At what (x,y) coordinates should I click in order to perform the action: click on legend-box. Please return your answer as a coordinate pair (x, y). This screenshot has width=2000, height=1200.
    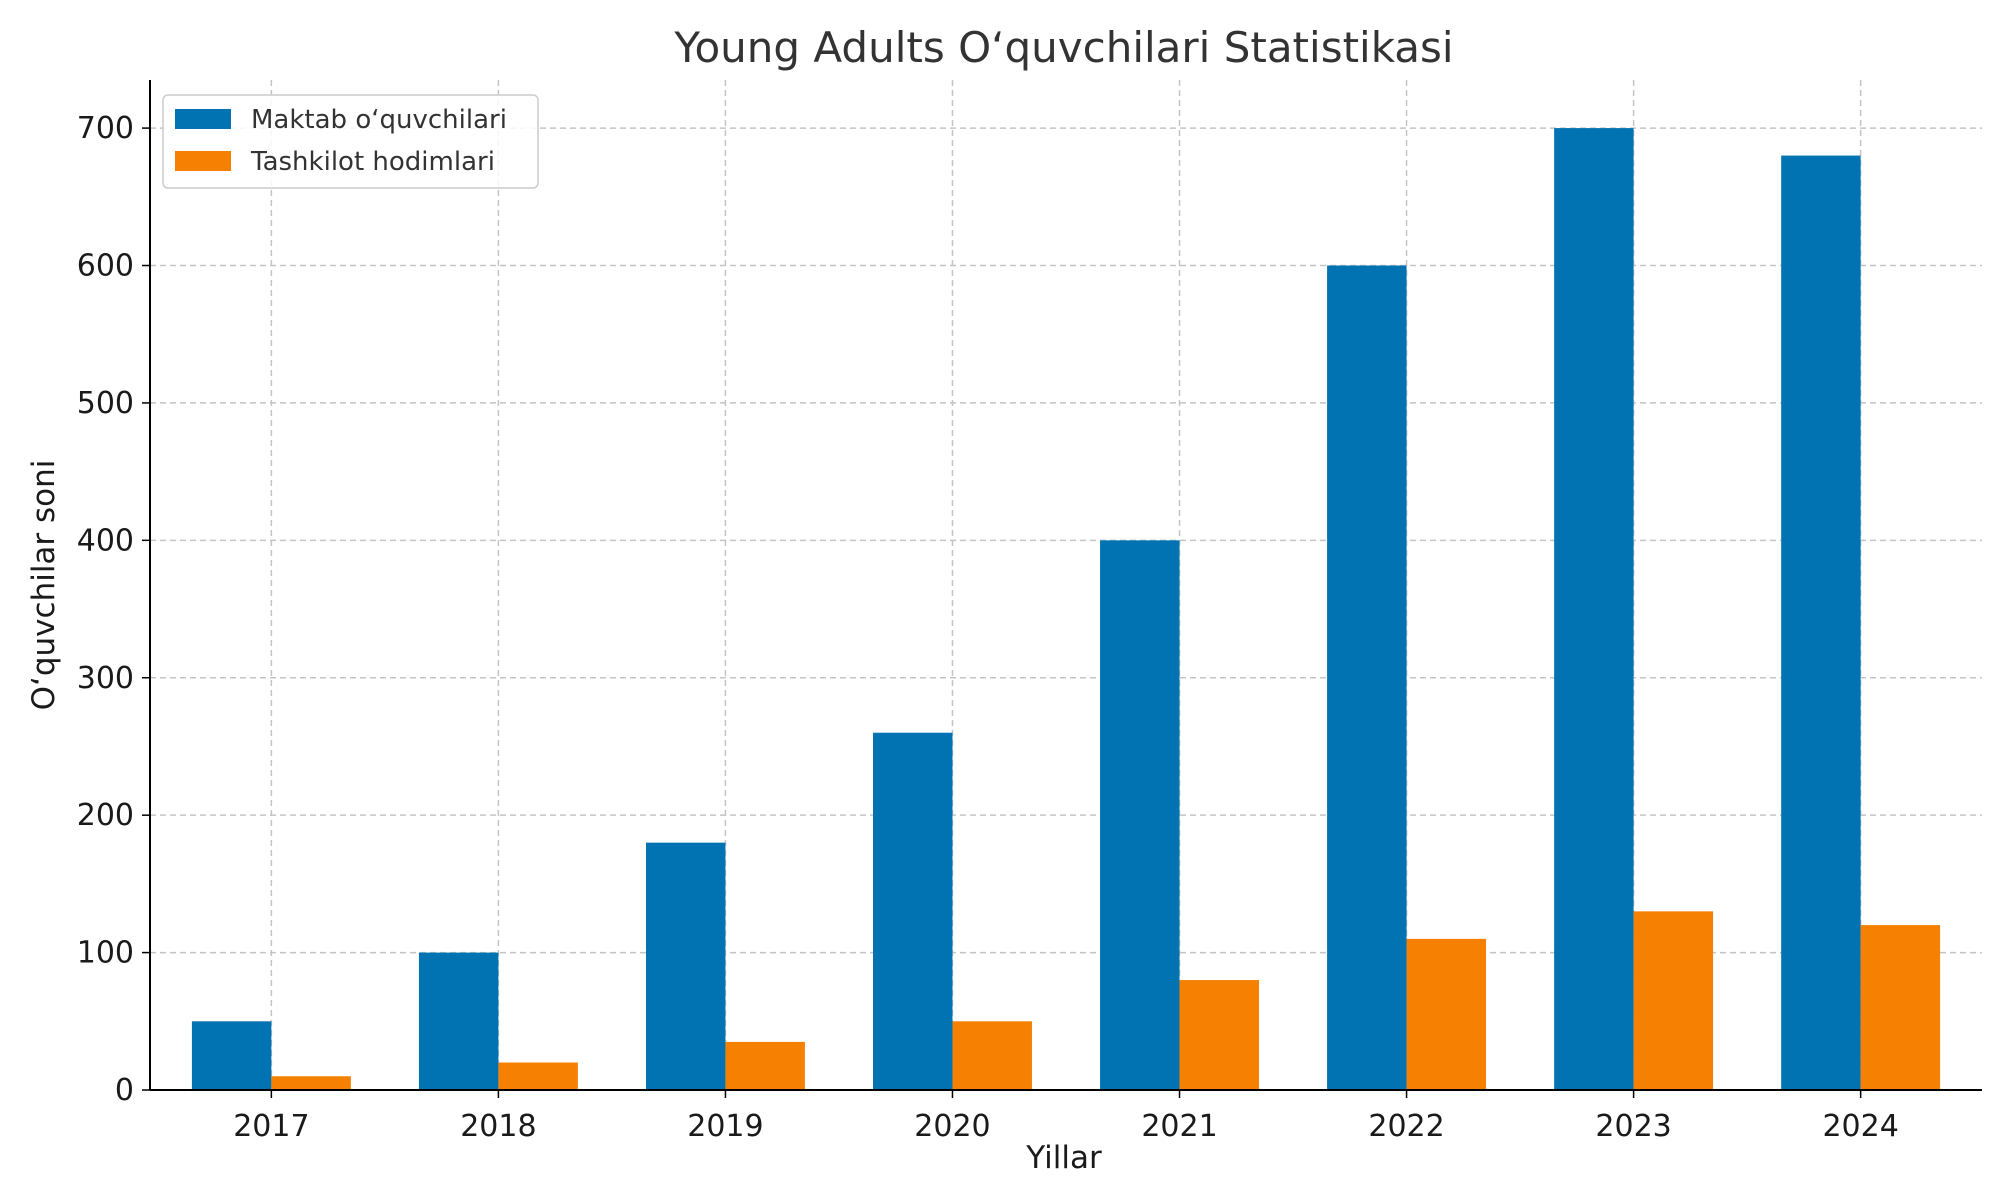
    Looking at the image, I should click on (350, 141).